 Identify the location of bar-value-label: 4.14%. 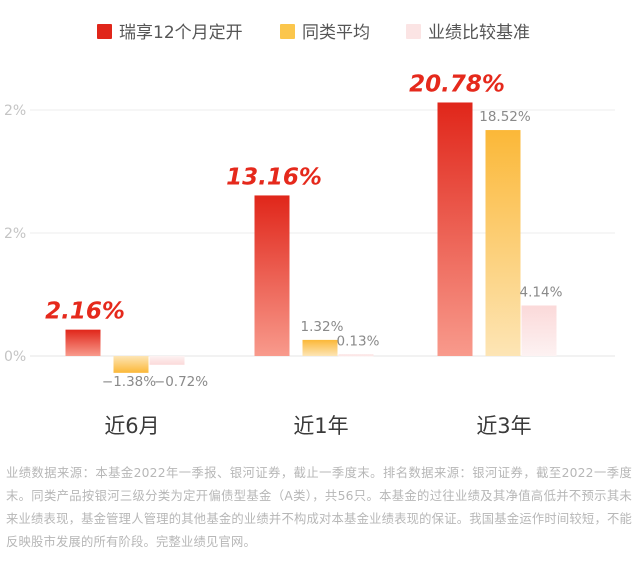
(541, 292).